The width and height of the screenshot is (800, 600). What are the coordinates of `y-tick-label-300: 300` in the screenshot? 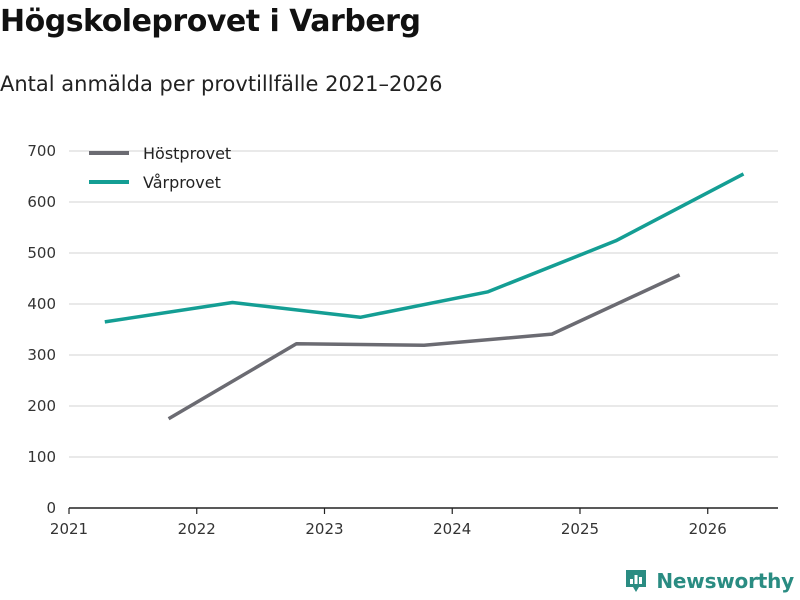 It's located at (41, 355).